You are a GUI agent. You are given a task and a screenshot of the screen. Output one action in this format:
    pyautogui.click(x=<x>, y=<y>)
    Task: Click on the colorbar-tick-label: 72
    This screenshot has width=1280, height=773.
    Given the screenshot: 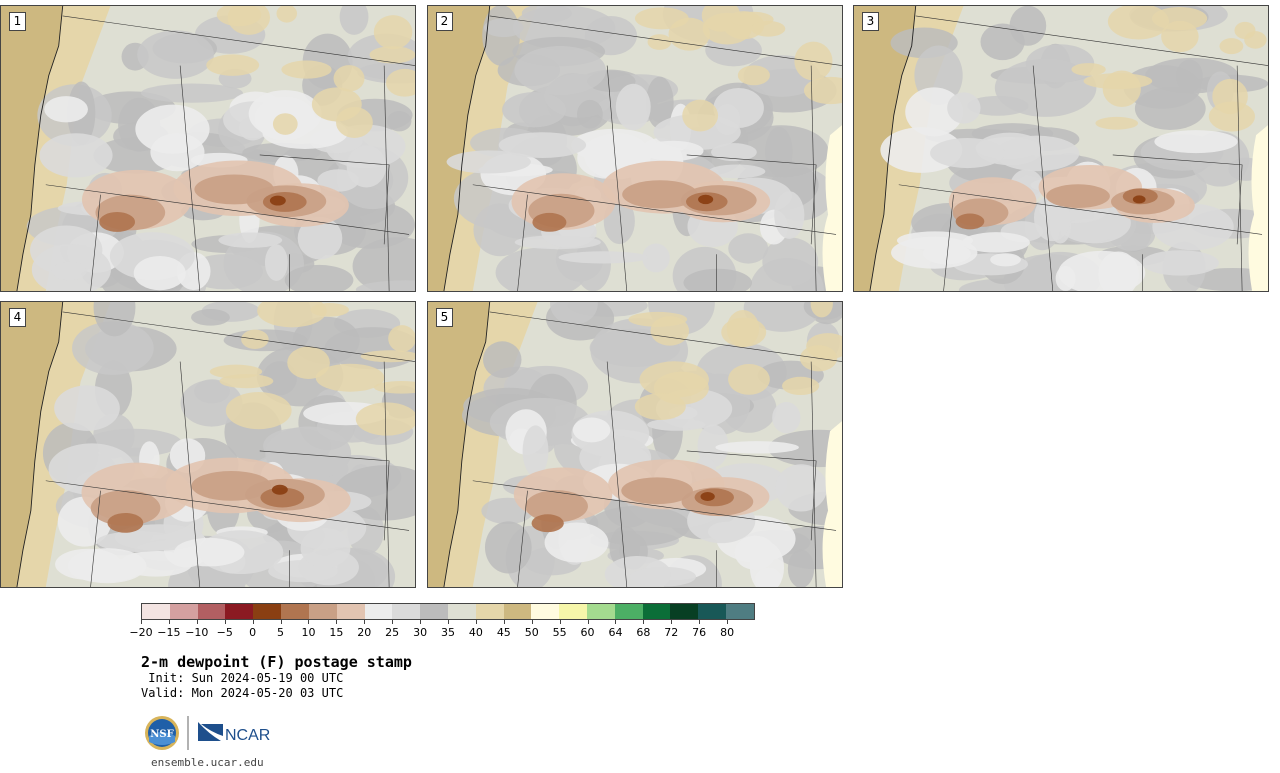 What is the action you would take?
    pyautogui.click(x=671, y=632)
    